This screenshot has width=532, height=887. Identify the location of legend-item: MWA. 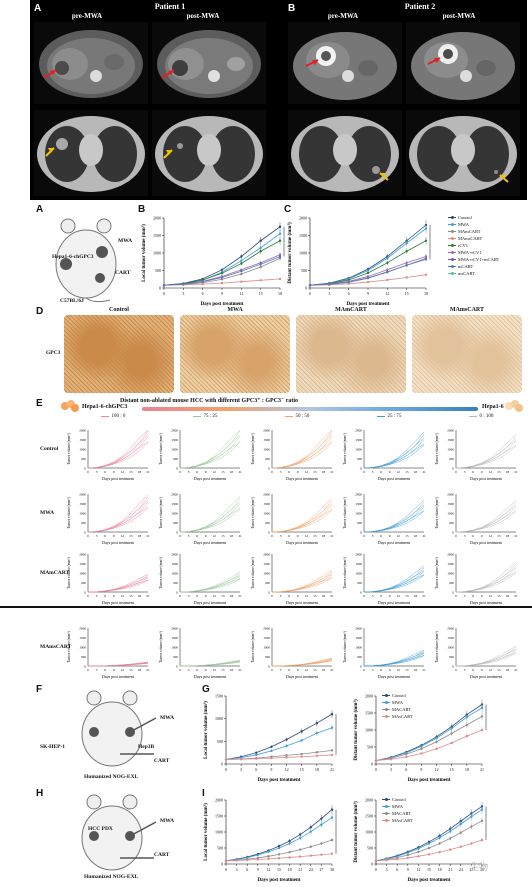
(473, 224).